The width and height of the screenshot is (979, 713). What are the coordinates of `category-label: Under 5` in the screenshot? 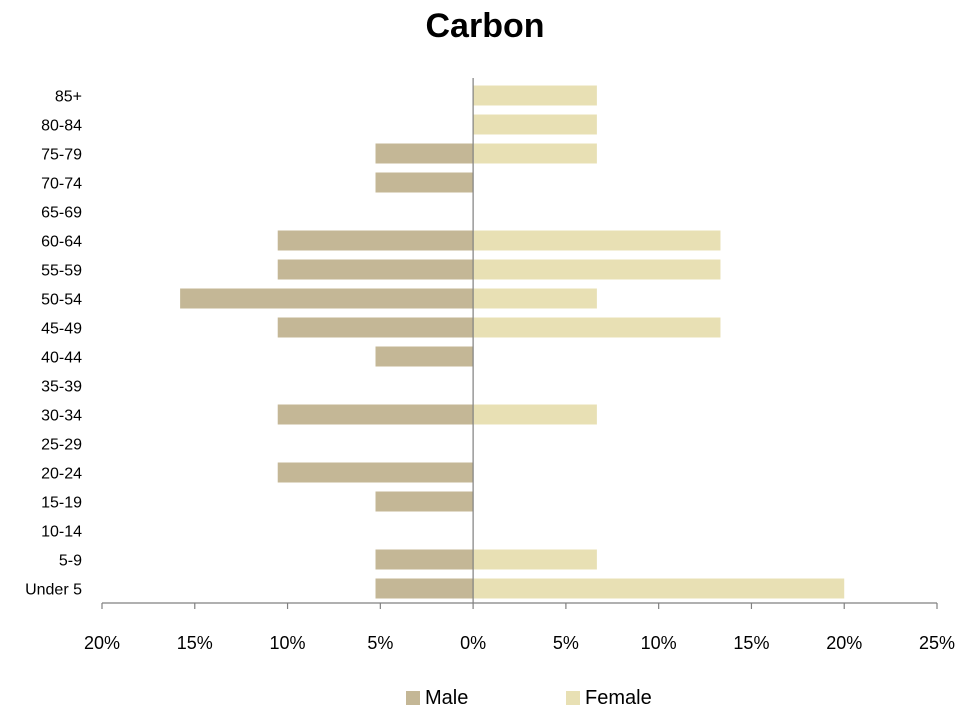 It's located at (53, 590).